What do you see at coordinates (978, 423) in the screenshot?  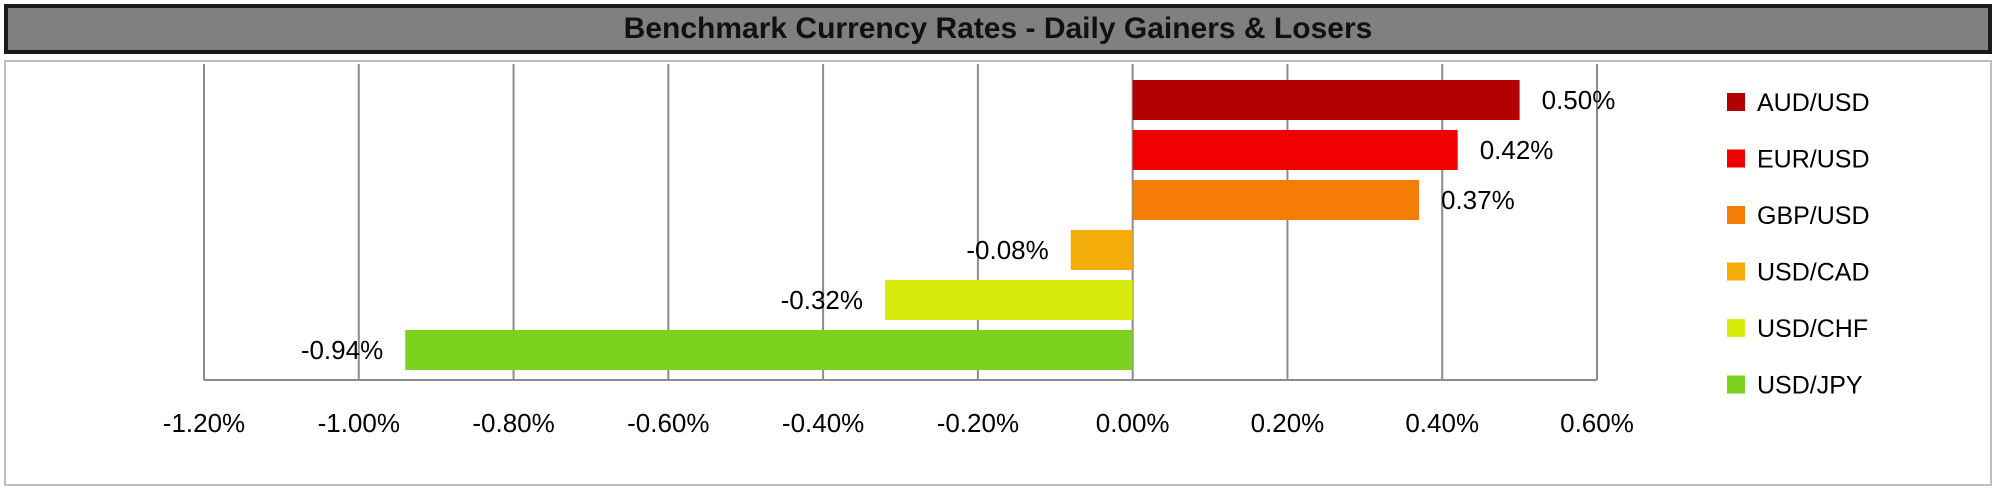 I see `x-tick-label: -0.20%` at bounding box center [978, 423].